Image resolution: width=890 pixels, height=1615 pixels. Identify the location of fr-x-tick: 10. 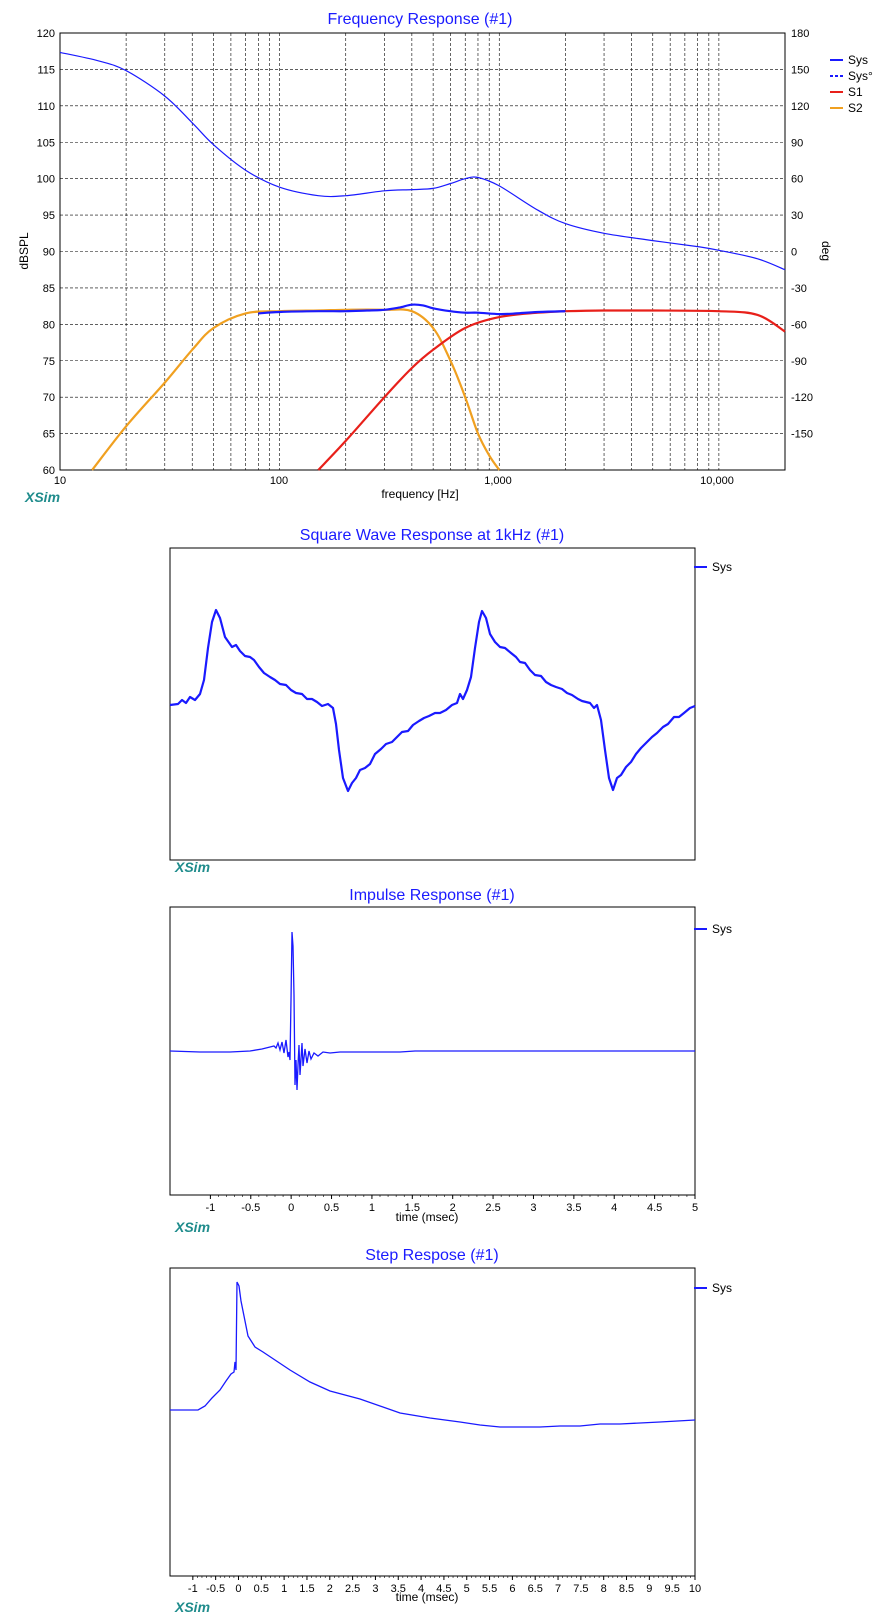
(60, 481).